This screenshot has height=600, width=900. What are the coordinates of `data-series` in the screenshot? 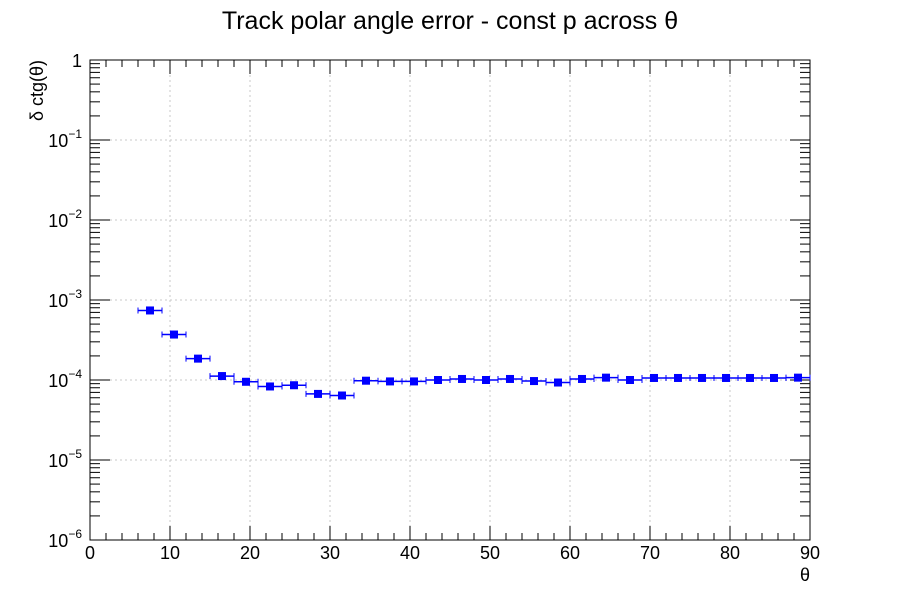 It's located at (474, 353).